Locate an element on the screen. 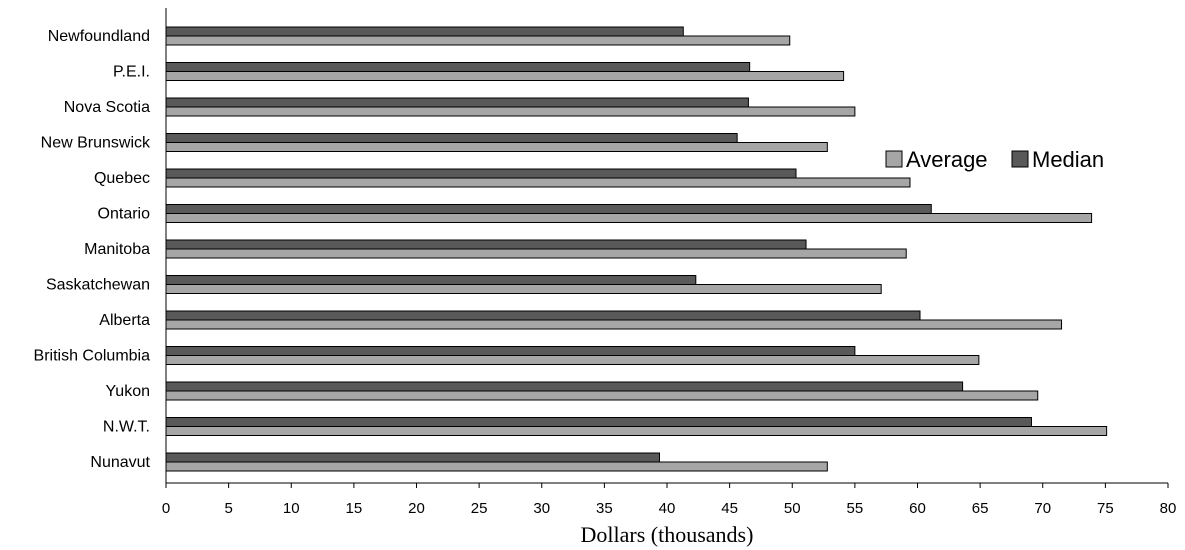 The image size is (1185, 550). x-tick-label-70: 70 is located at coordinates (1042, 508).